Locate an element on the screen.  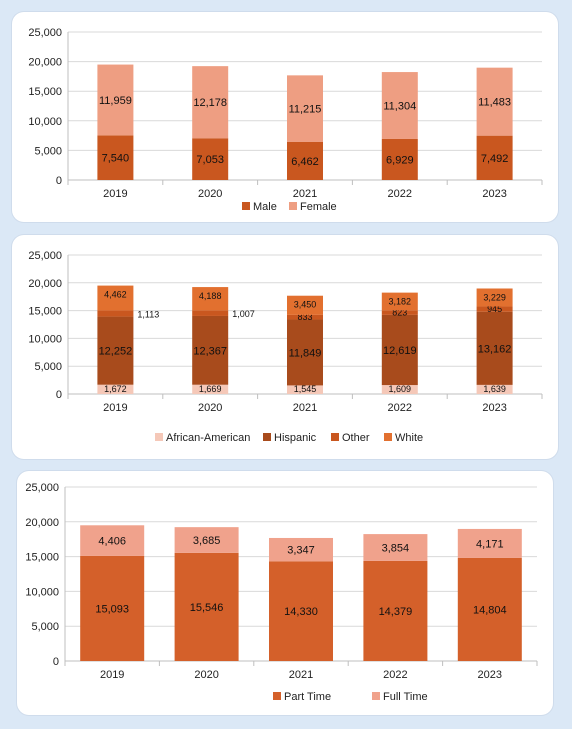
data-label: 3,854 is located at coordinates (396, 549).